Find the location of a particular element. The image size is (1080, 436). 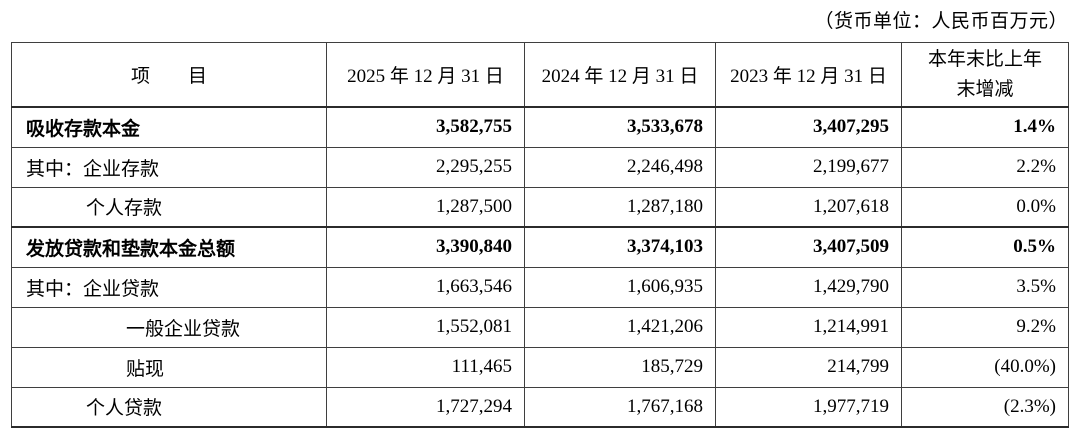

value-change: 0.0% is located at coordinates (985, 207).